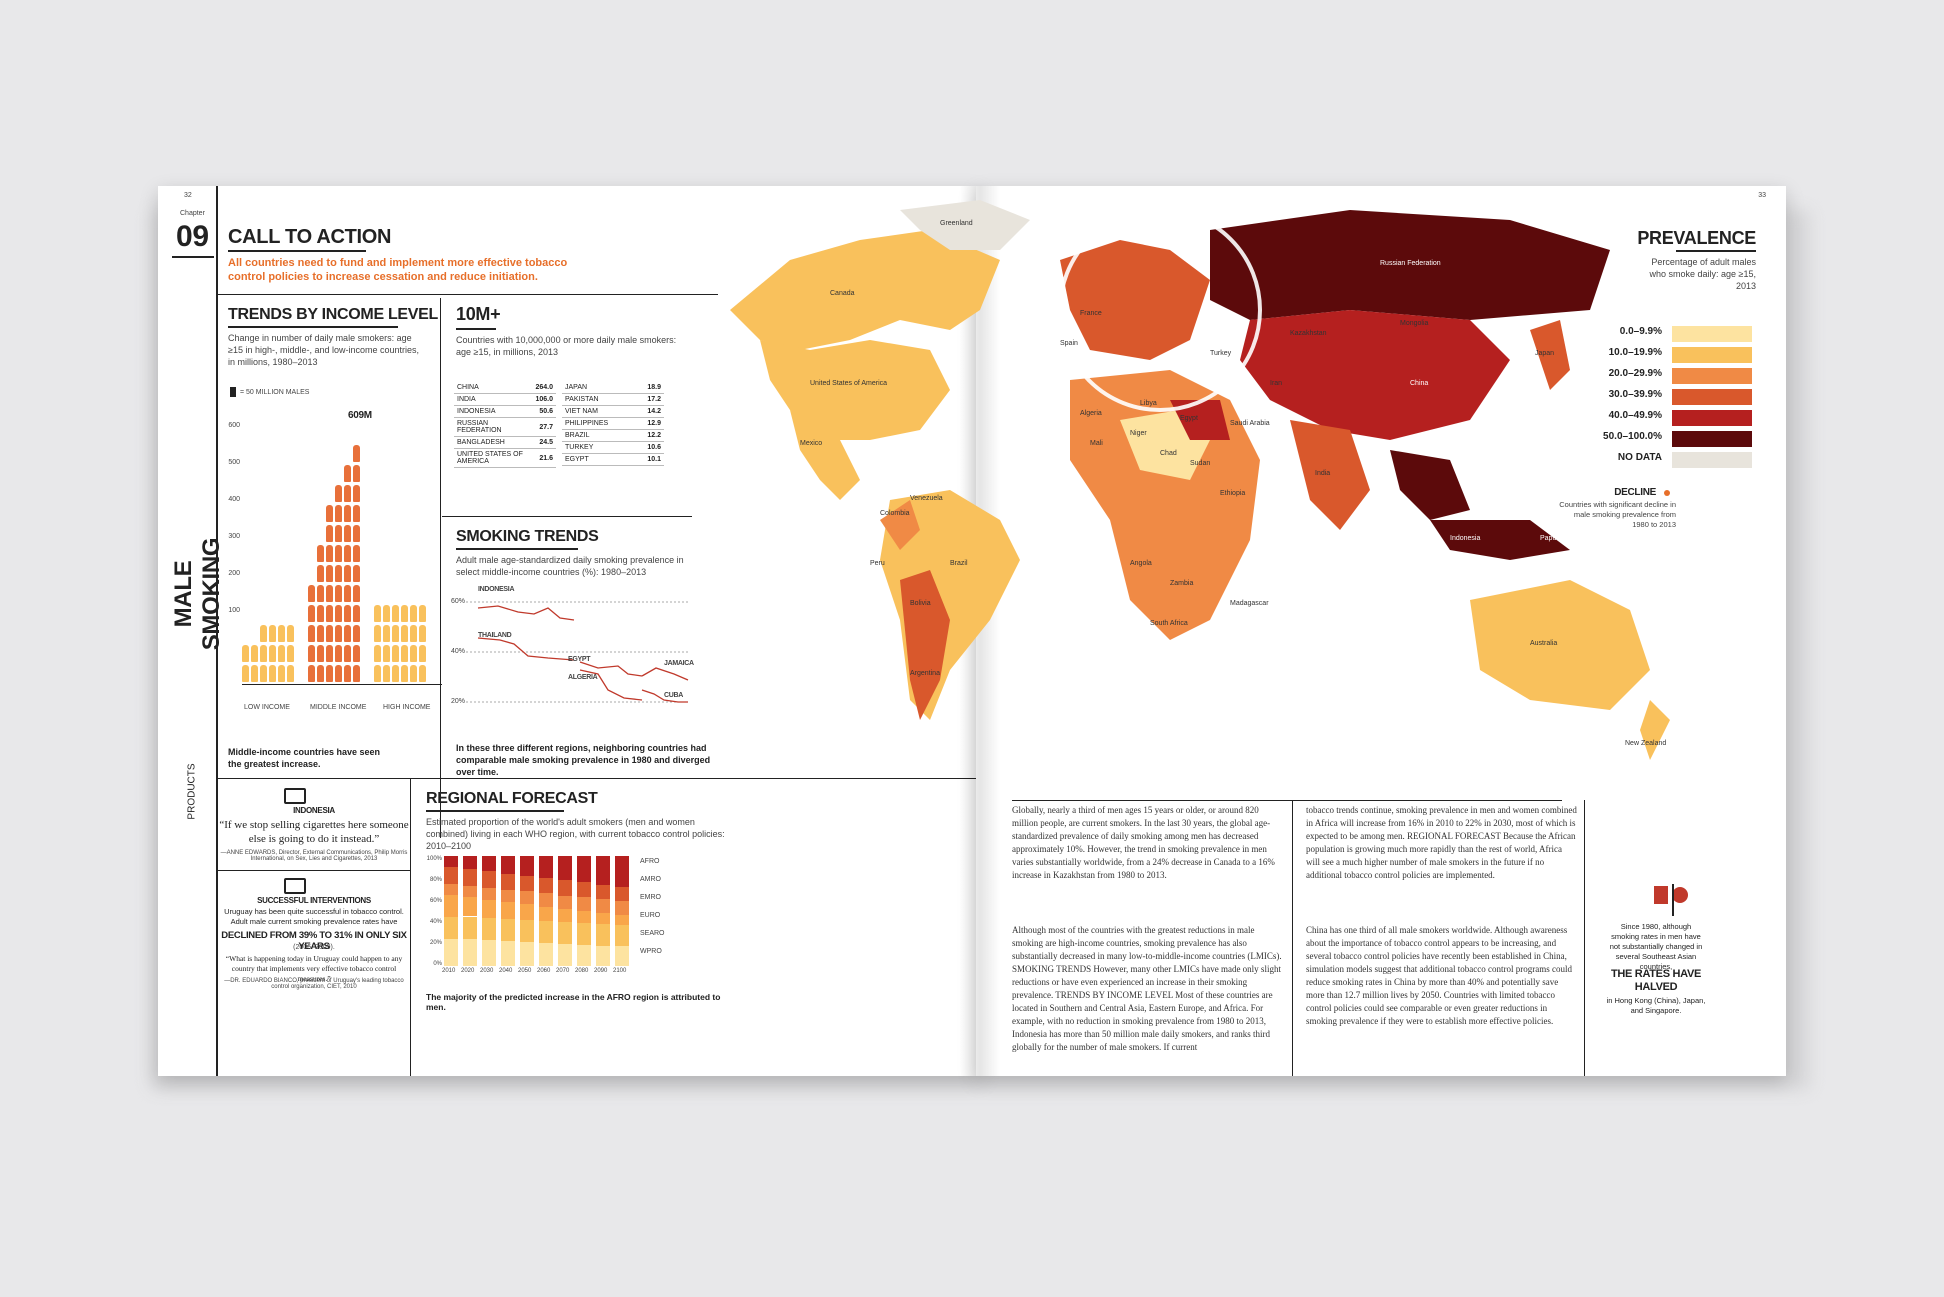 The width and height of the screenshot is (1944, 1297). What do you see at coordinates (1655, 730) in the screenshot?
I see `map-region-new-zealand` at bounding box center [1655, 730].